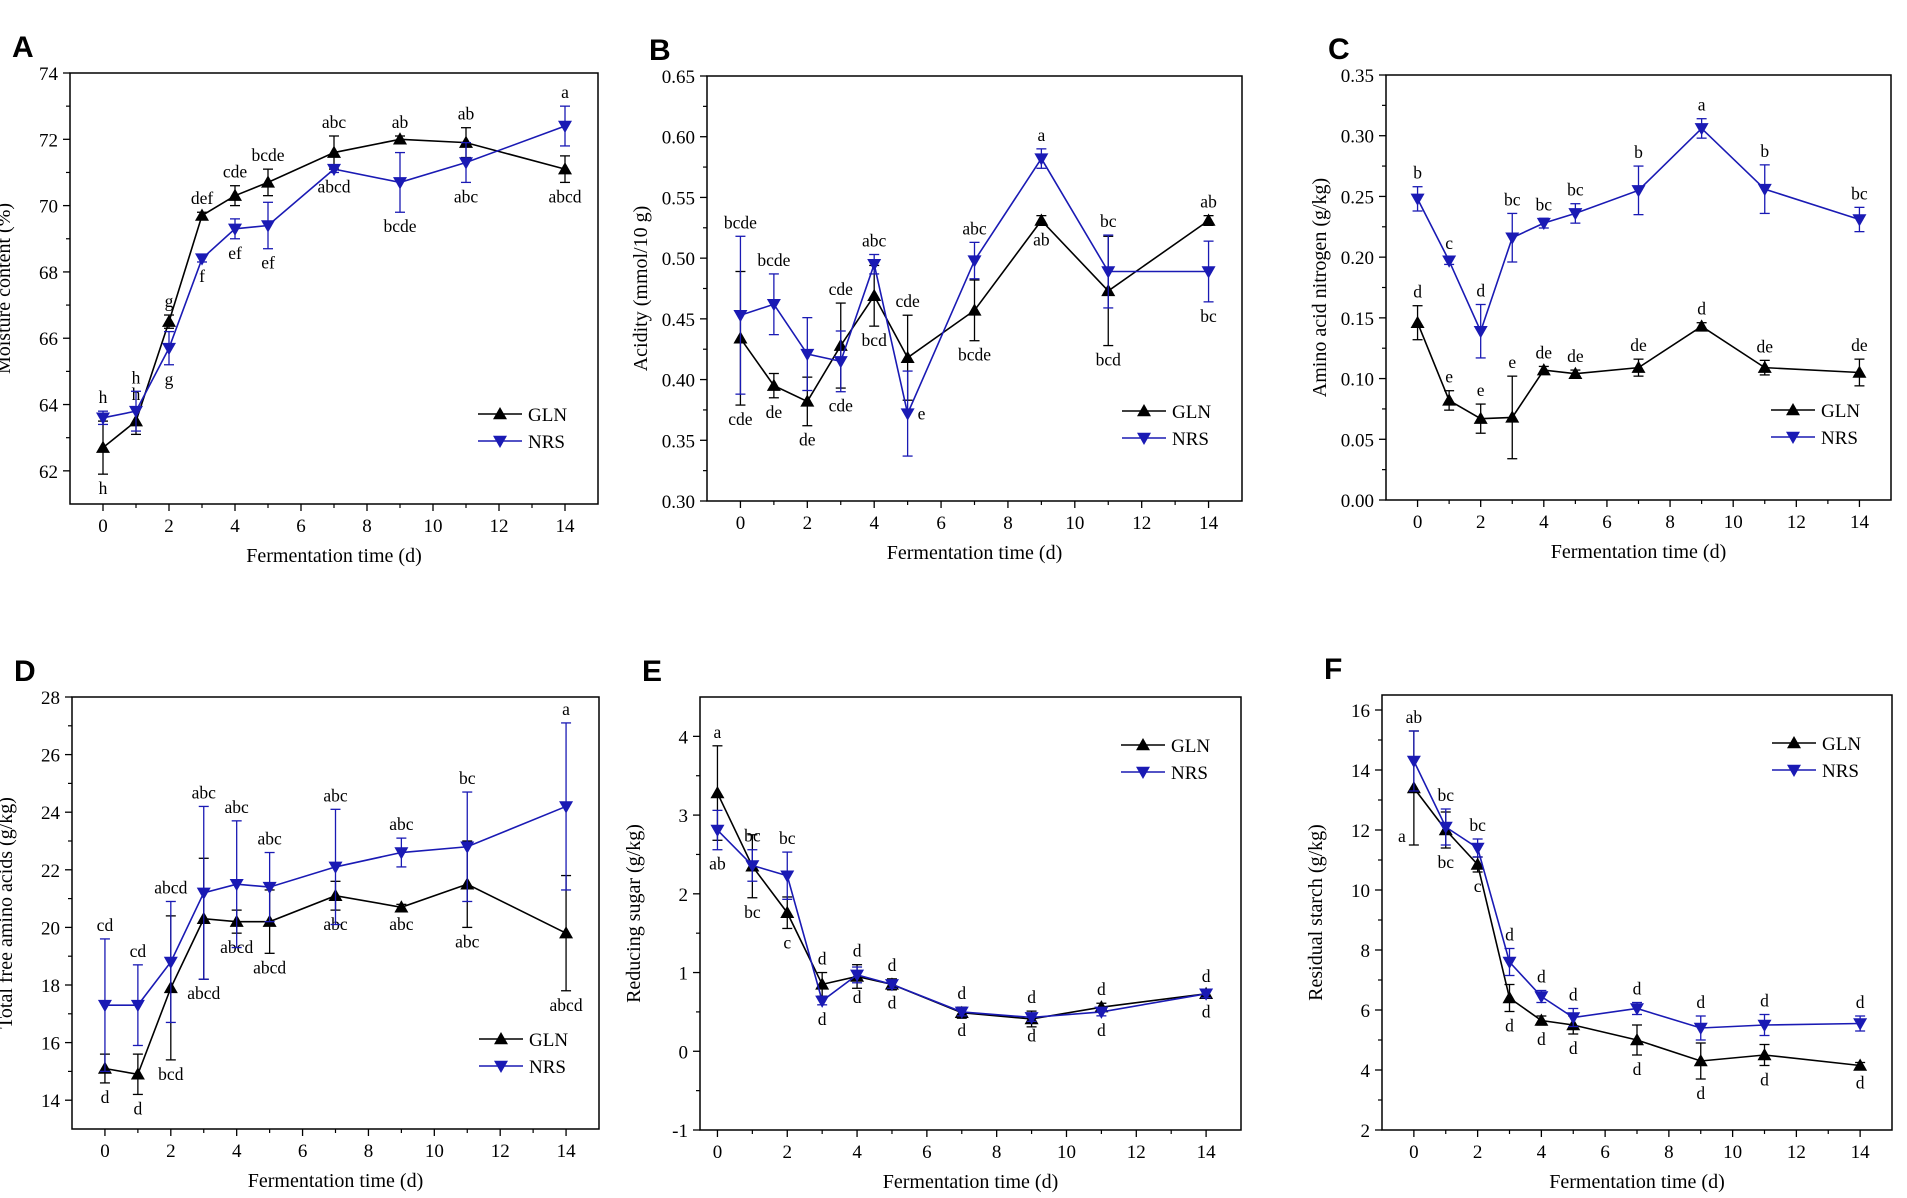 The image size is (1907, 1198). I want to click on significance-letter: ef, so click(268, 263).